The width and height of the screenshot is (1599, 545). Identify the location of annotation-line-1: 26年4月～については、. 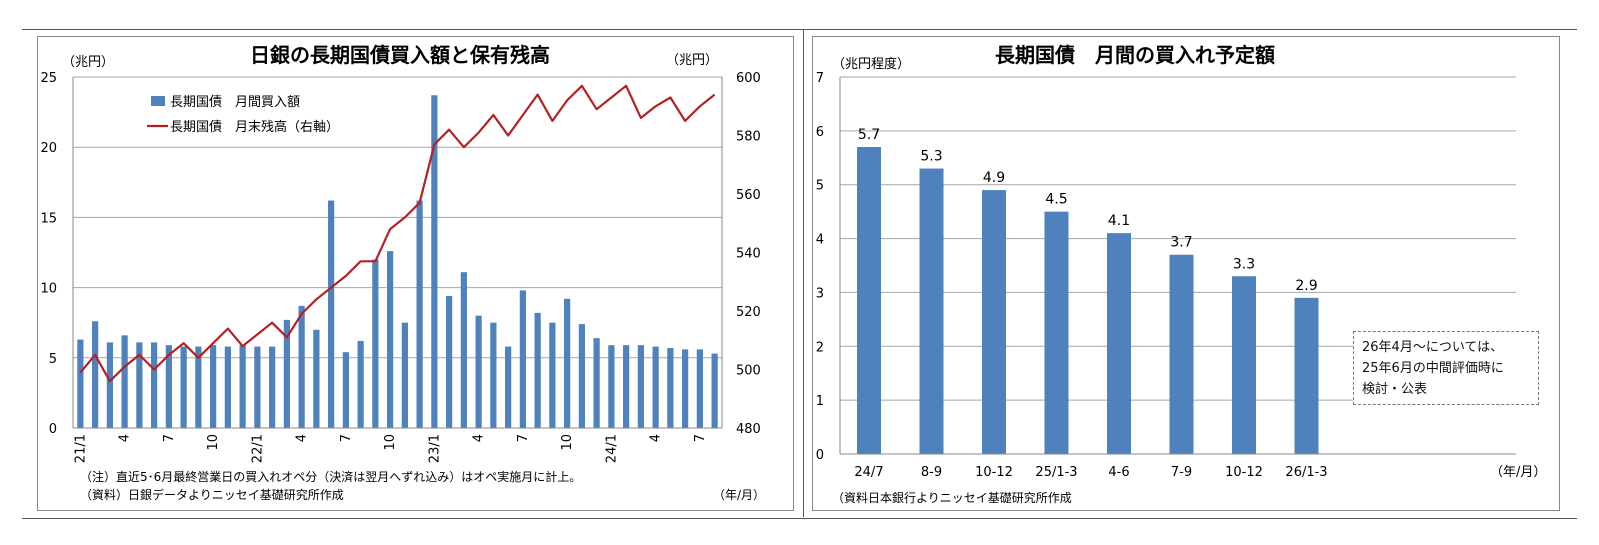
(1433, 347).